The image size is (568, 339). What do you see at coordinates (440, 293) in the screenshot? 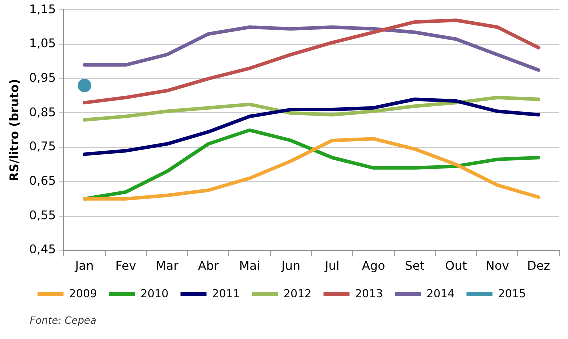
I see `legend-label: 2014` at bounding box center [440, 293].